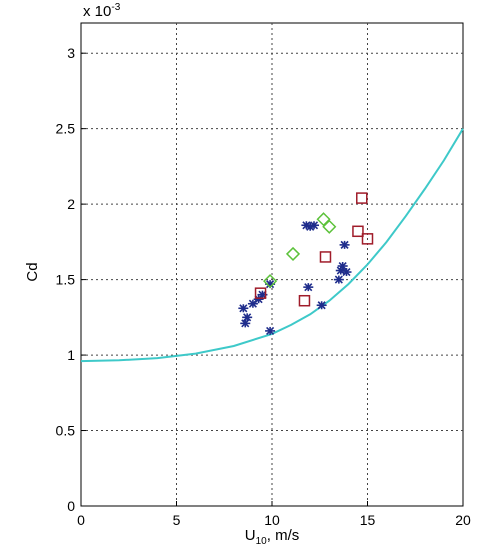 This screenshot has width=479, height=548. Describe the element at coordinates (66, 280) in the screenshot. I see `y-tick-label: 1.5` at that location.